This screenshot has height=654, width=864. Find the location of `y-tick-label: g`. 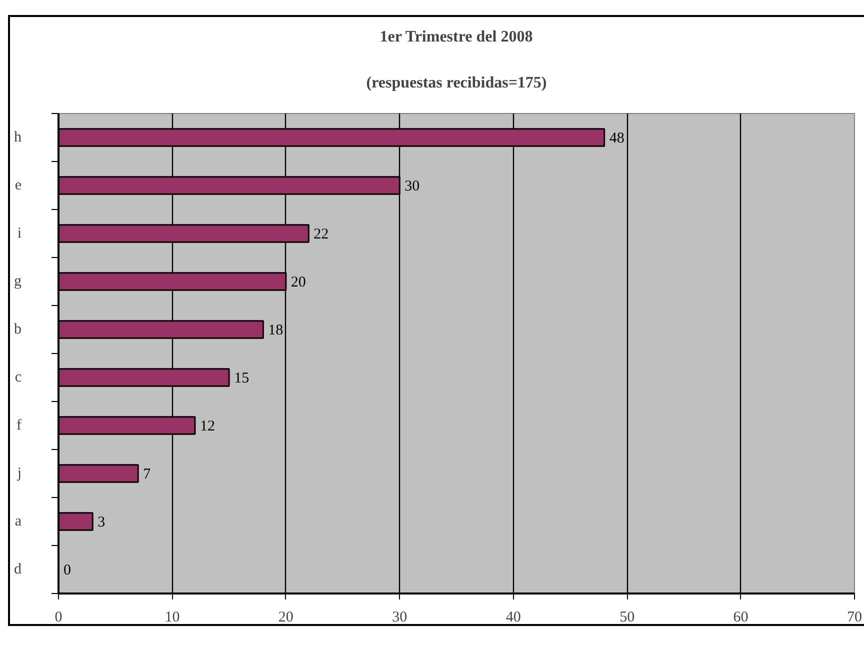

y-tick-label: g is located at coordinates (18, 282).